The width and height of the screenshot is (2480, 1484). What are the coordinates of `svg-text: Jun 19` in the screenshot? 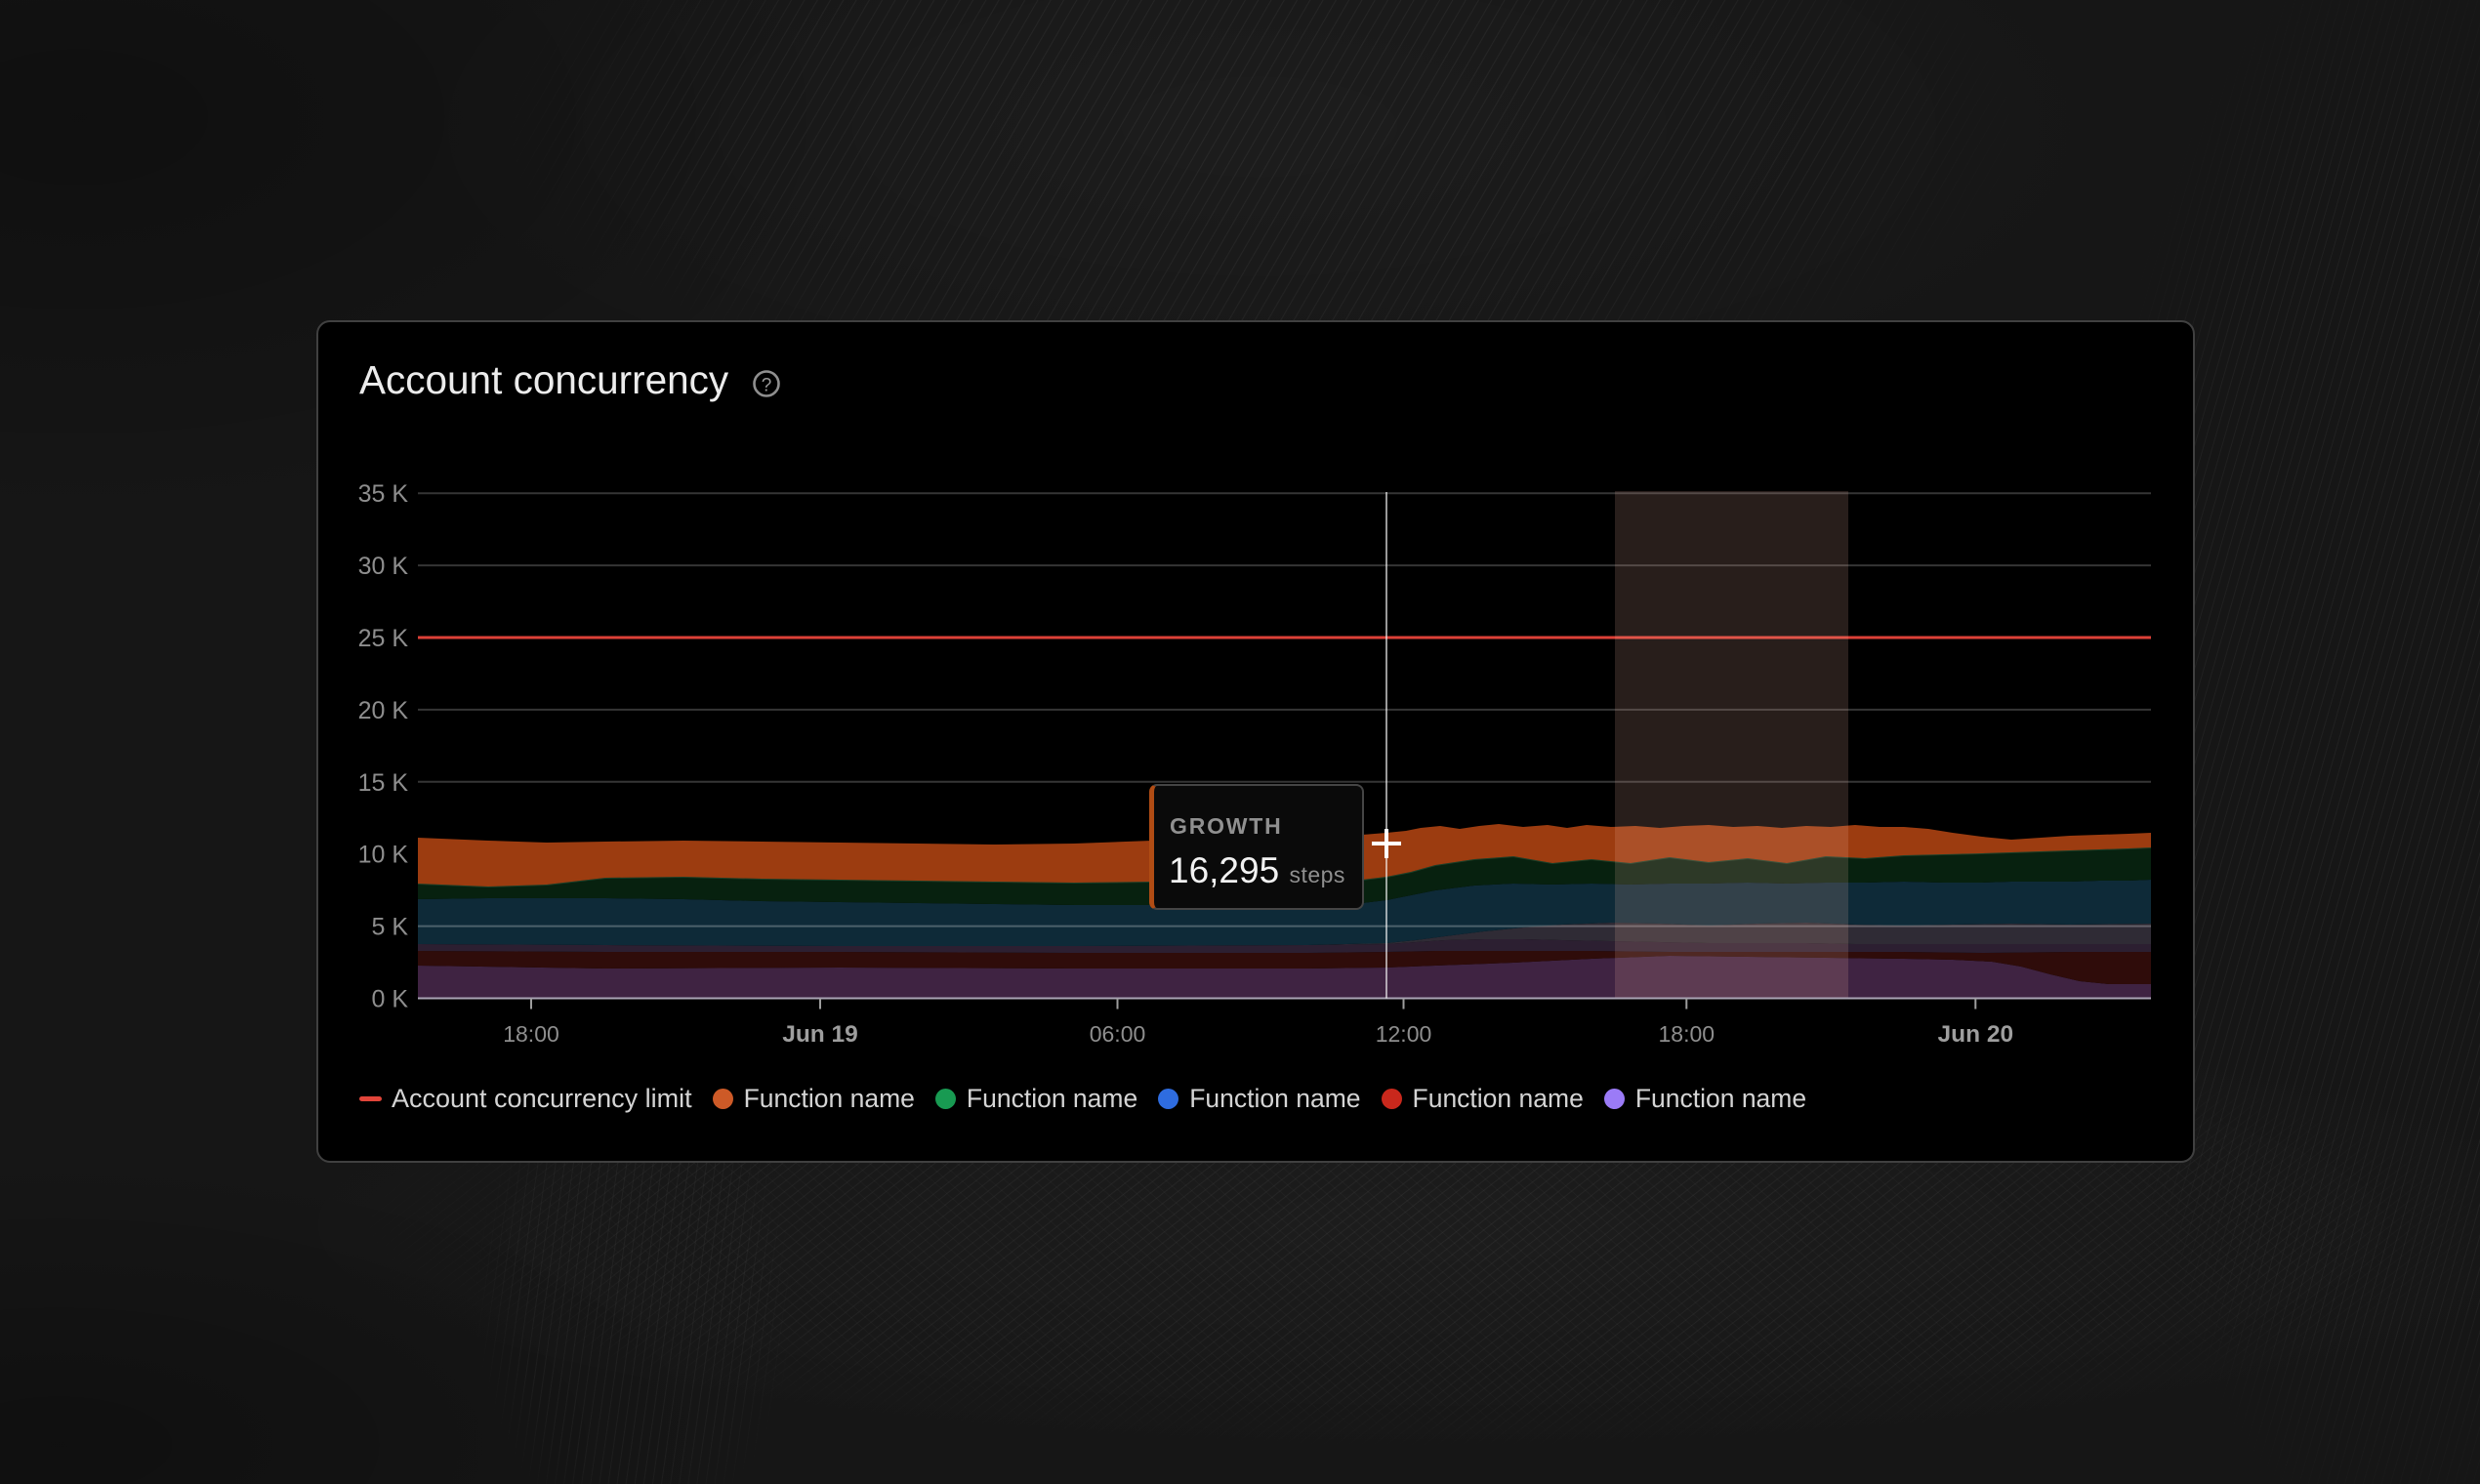 It's located at (820, 1035).